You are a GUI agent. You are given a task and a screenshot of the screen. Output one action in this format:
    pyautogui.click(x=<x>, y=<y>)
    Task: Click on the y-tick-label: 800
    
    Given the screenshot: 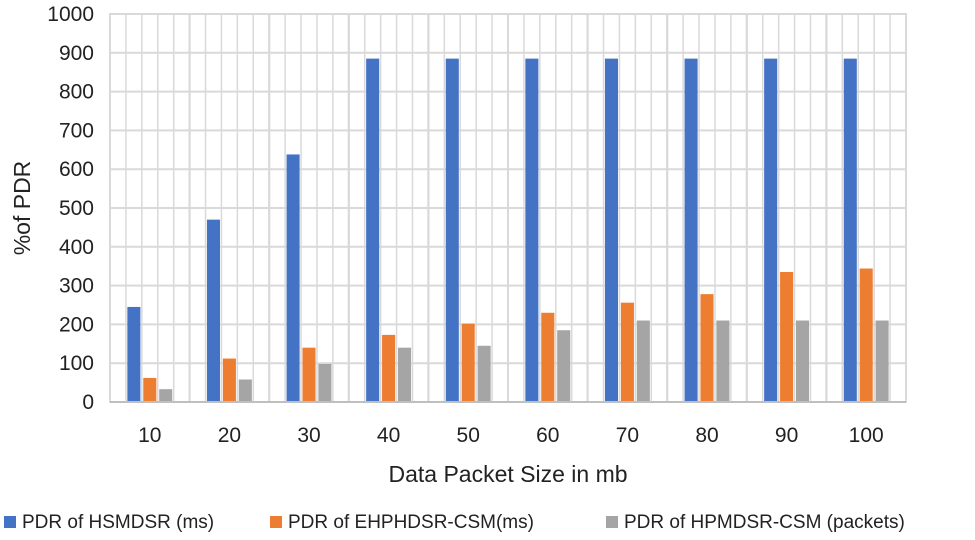 What is the action you would take?
    pyautogui.click(x=76, y=92)
    